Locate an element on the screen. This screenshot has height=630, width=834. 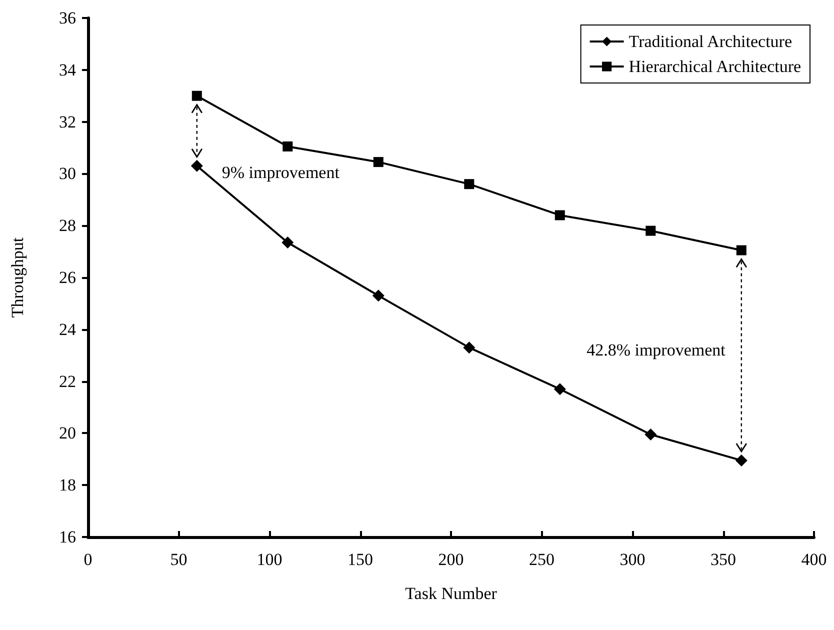
x-tick-label: 200 is located at coordinates (451, 559).